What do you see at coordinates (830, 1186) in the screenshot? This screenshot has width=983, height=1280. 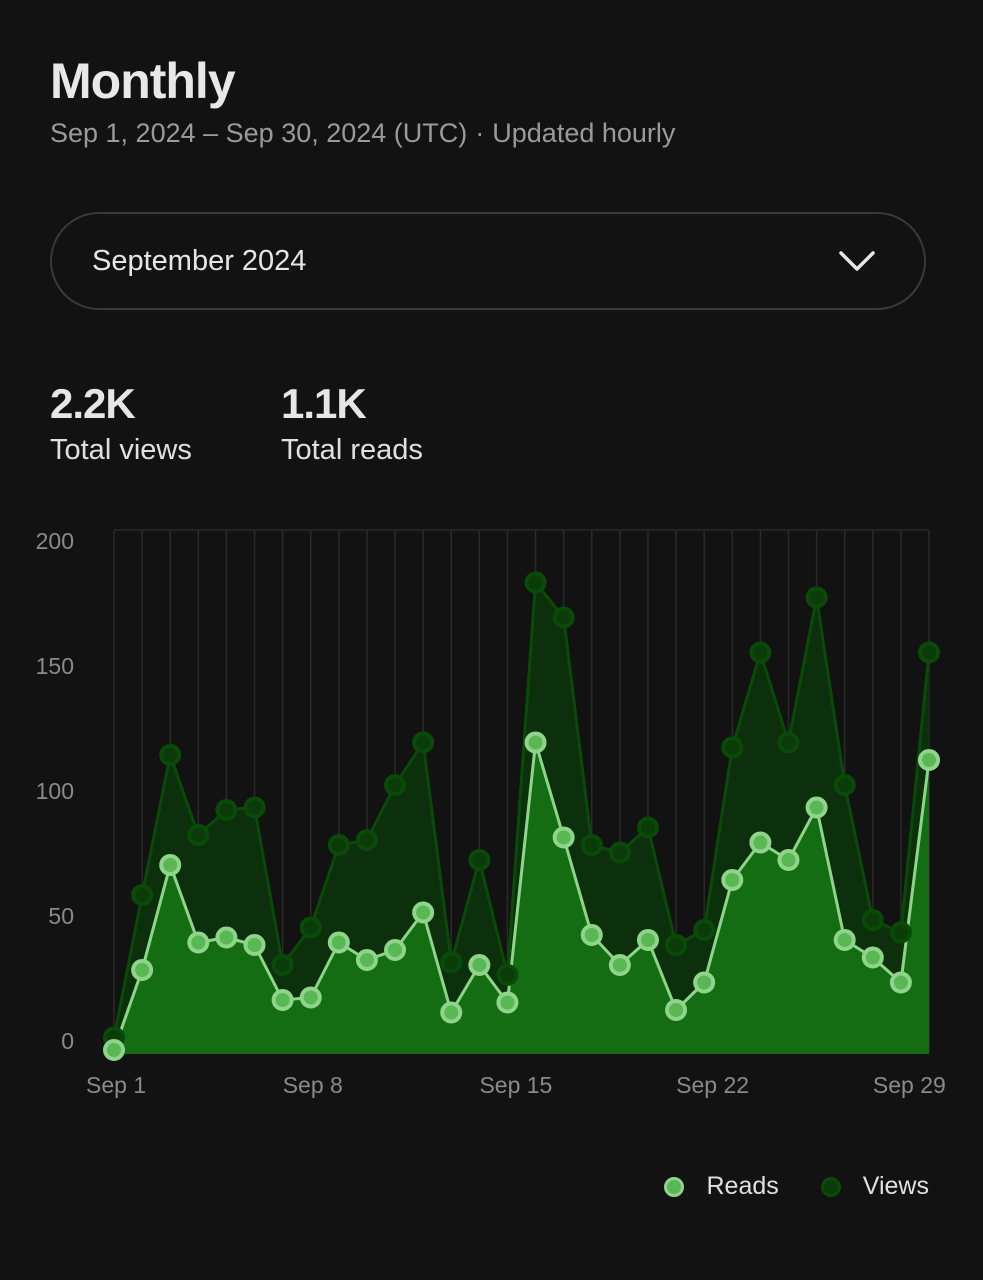 I see `legend-swatch-views` at bounding box center [830, 1186].